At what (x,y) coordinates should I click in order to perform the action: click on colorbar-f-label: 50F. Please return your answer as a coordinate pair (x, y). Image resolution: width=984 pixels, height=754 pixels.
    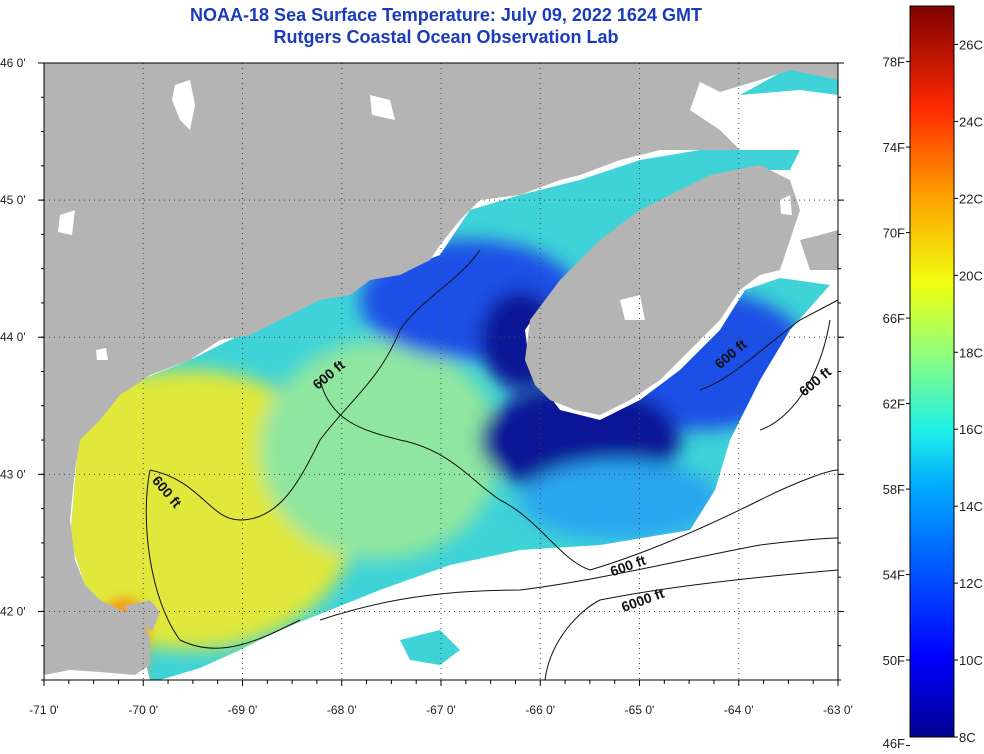
    Looking at the image, I should click on (894, 660).